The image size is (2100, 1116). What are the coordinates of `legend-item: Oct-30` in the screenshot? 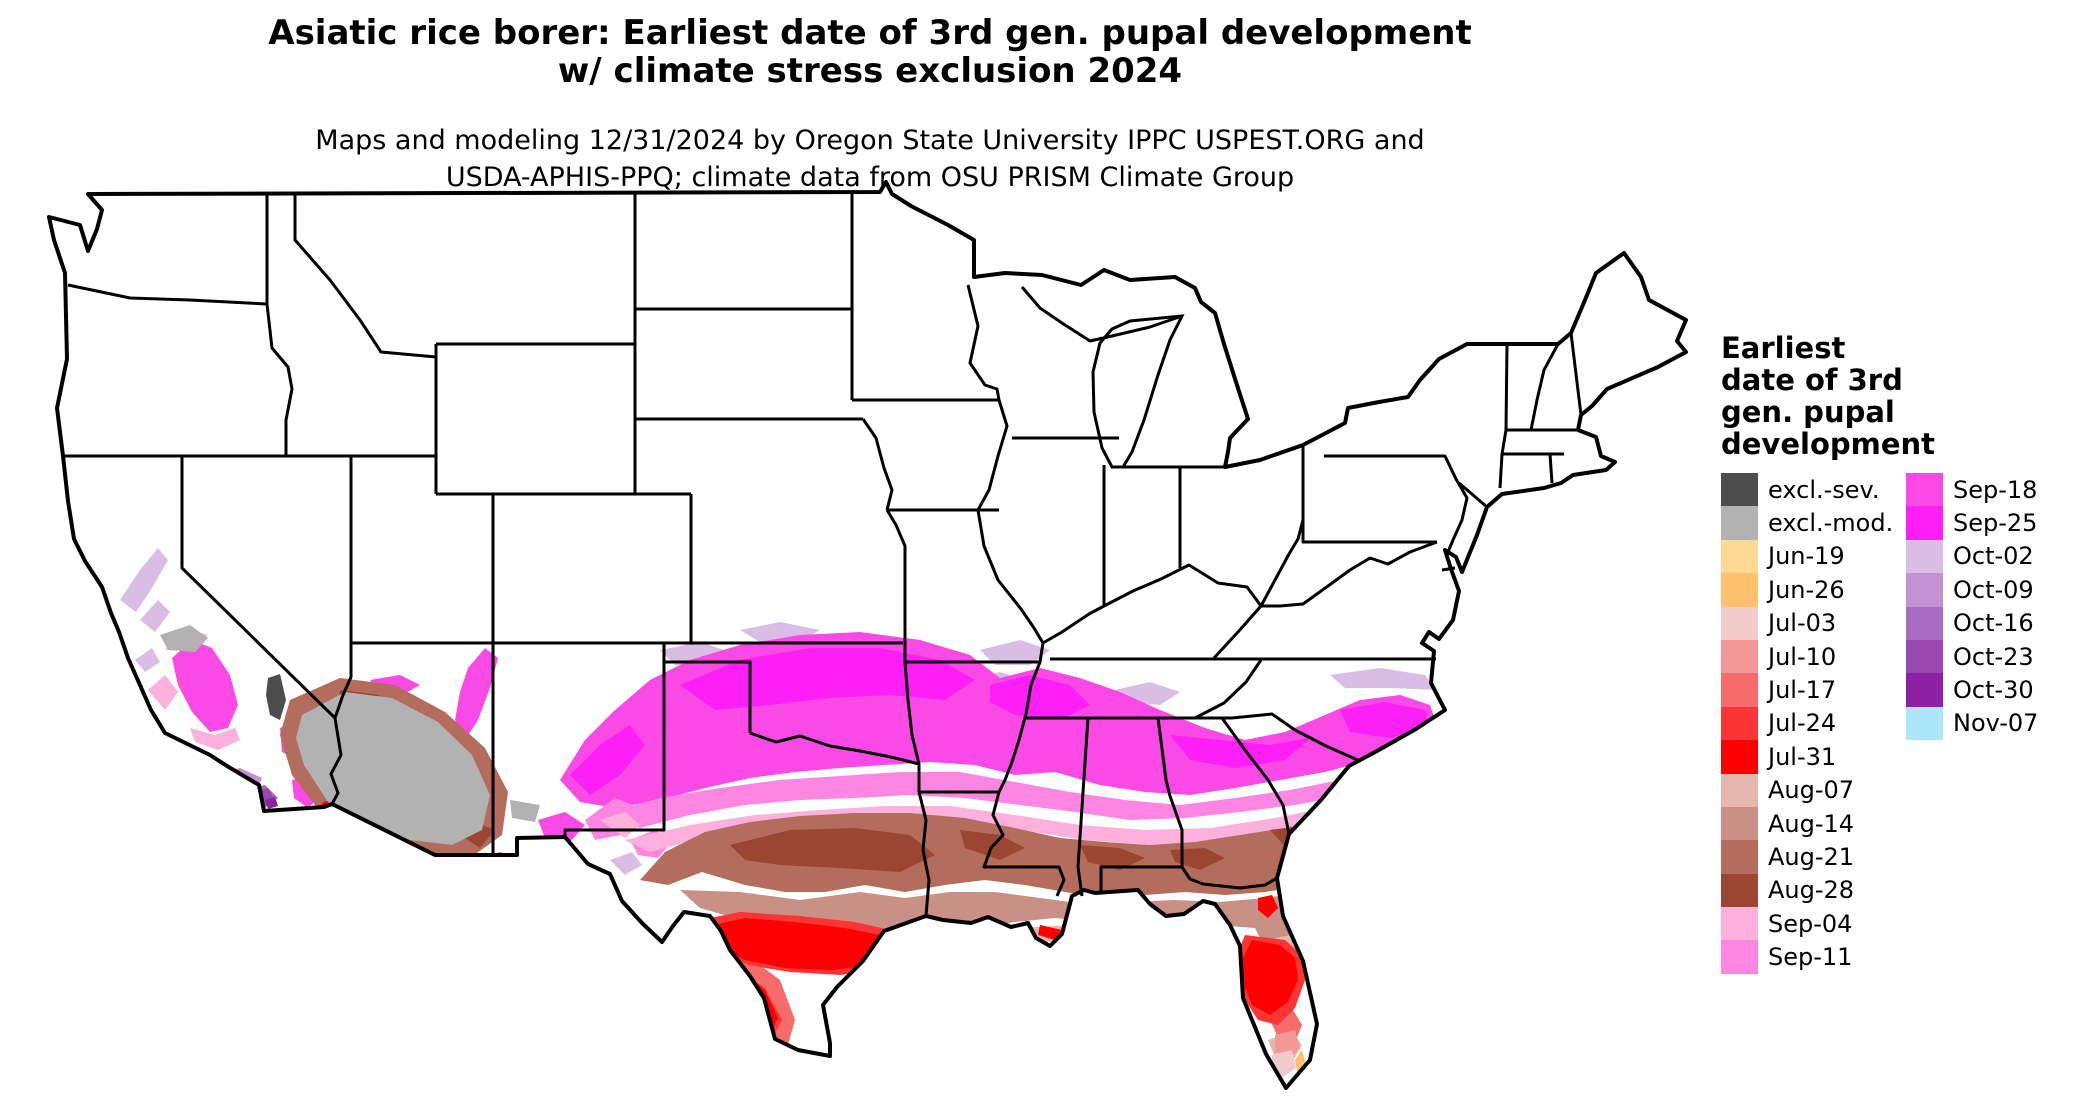 It's located at (1972, 690).